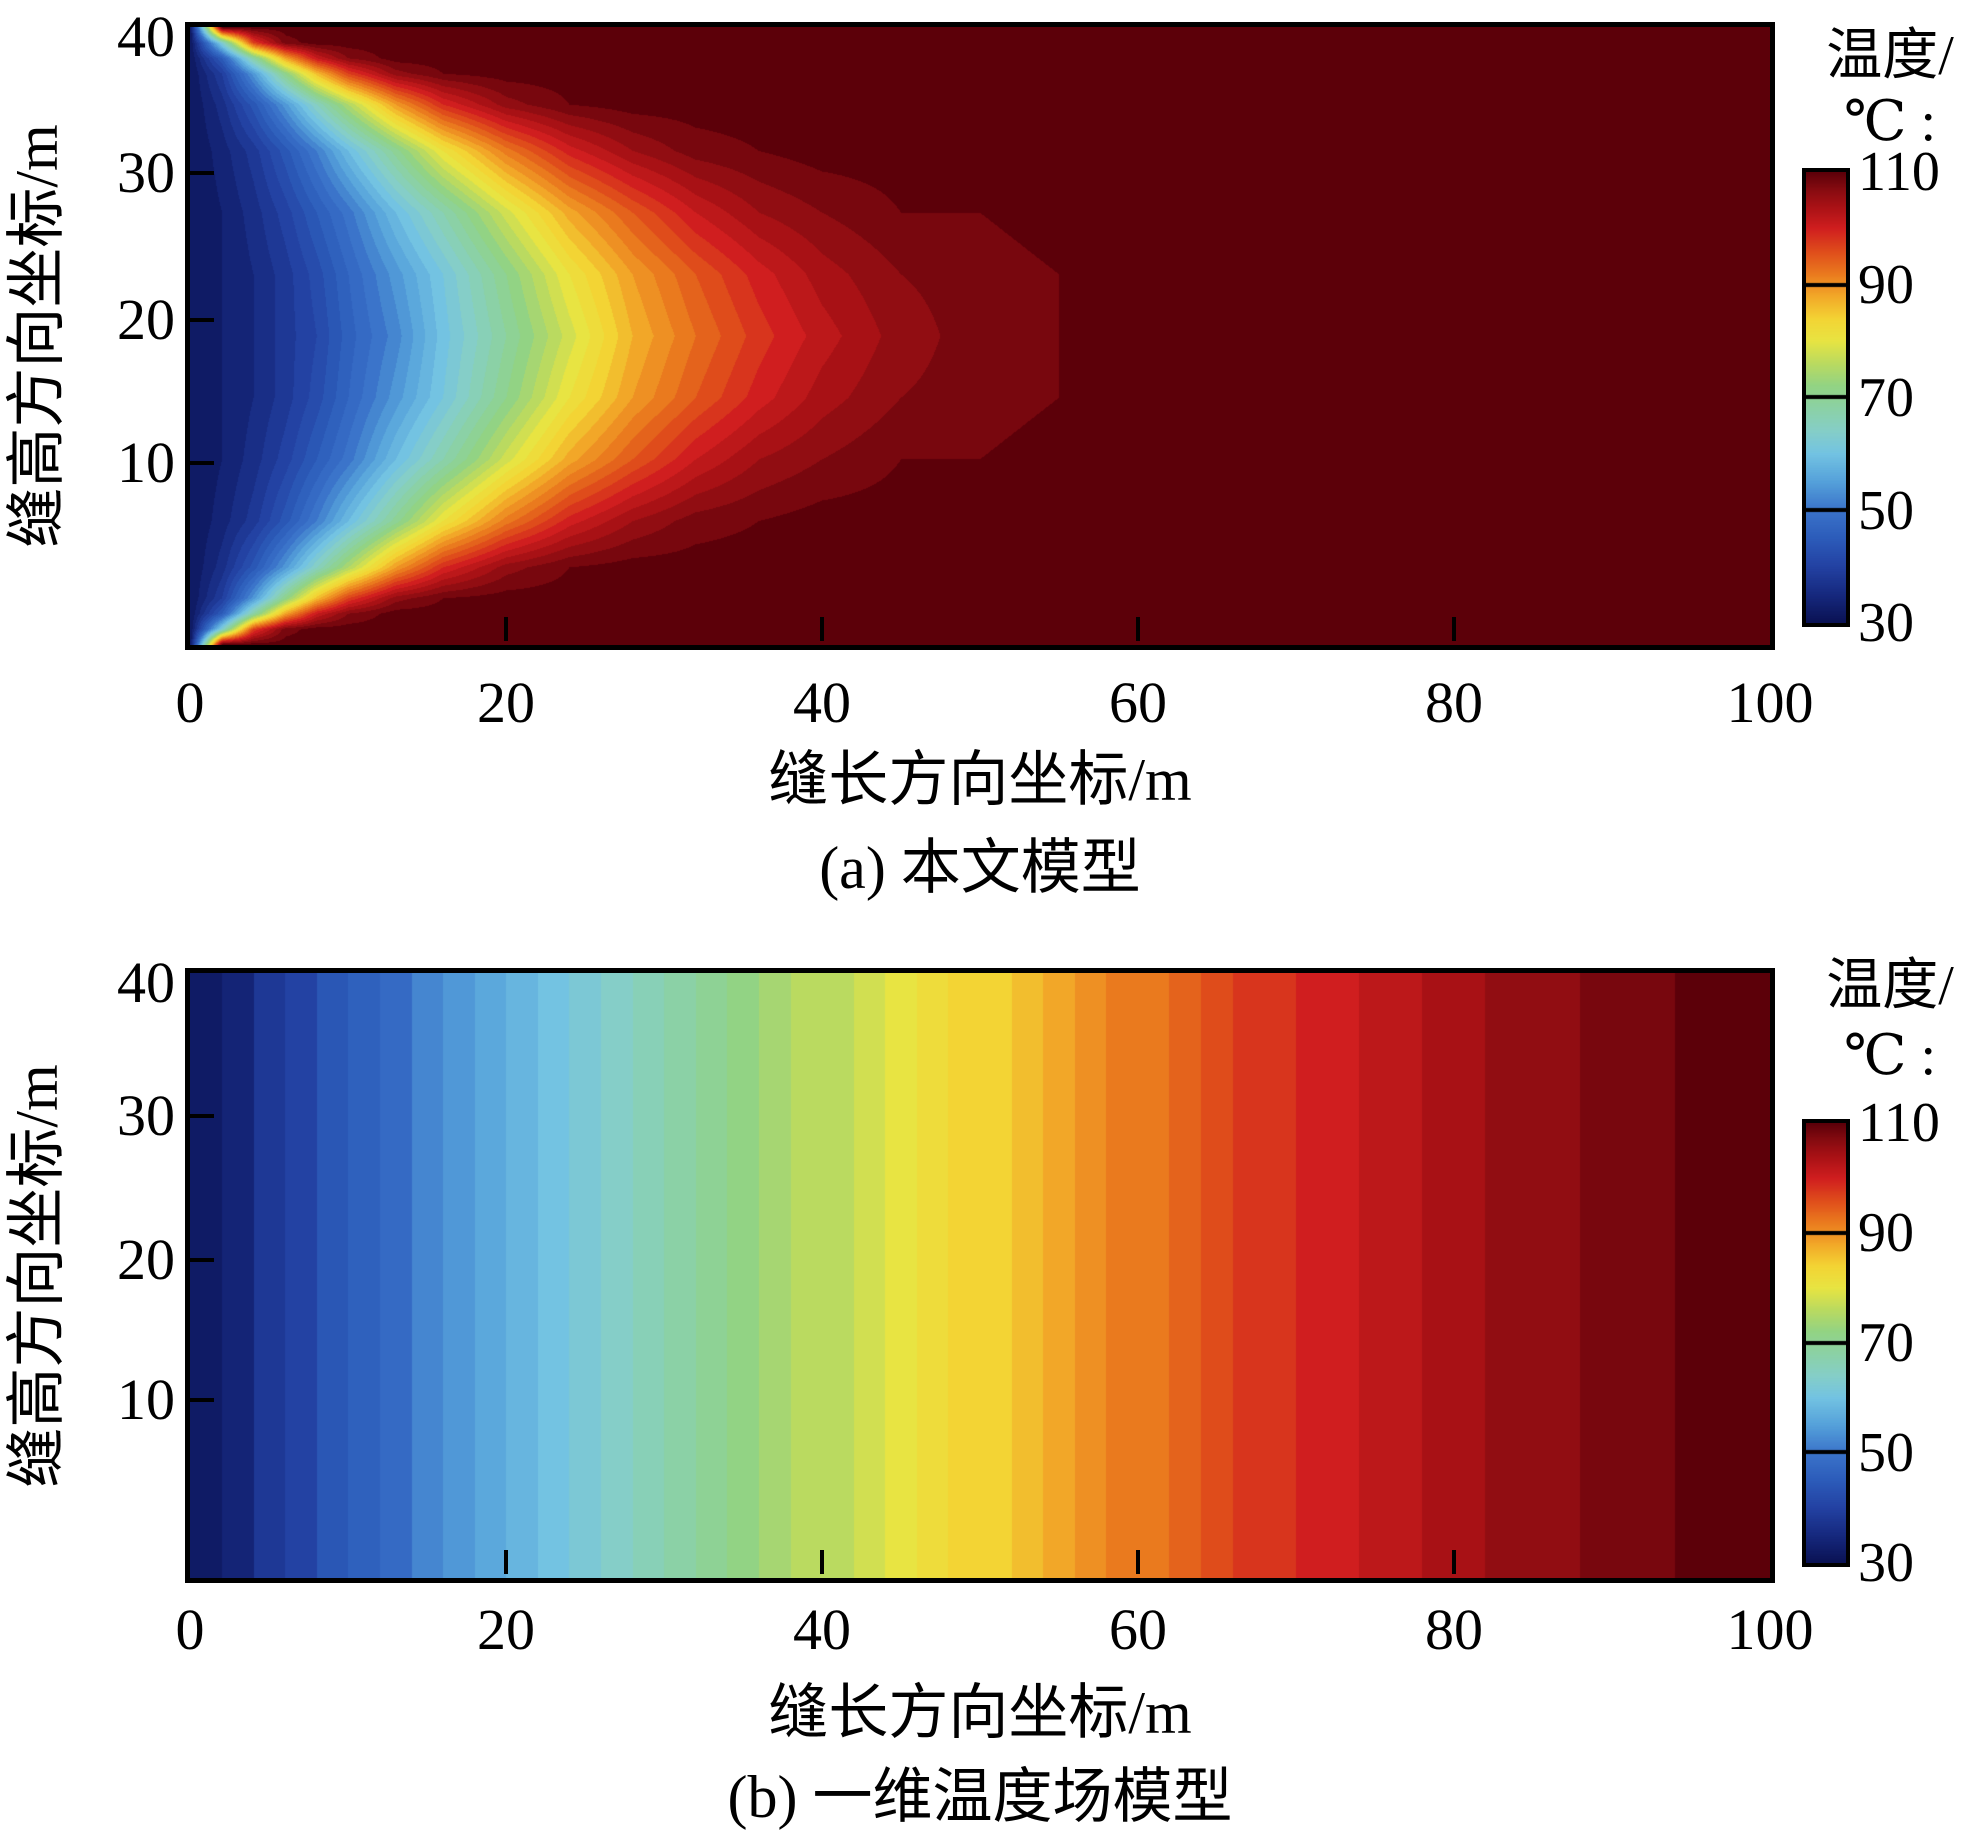  Describe the element at coordinates (980, 1713) in the screenshot. I see `x-axis-label-b: 缝长方向坐标/m` at that location.